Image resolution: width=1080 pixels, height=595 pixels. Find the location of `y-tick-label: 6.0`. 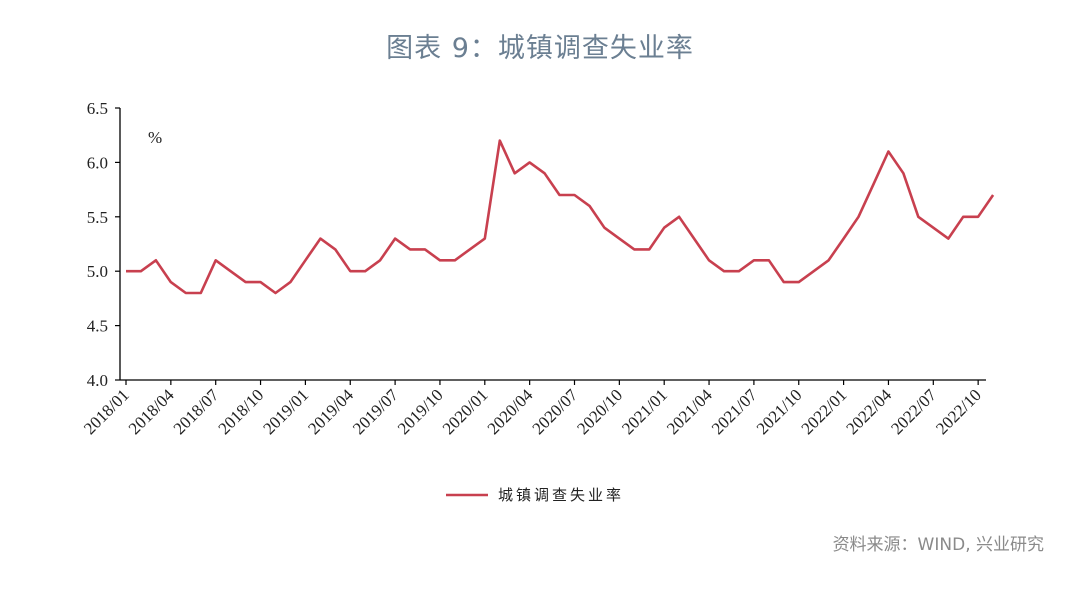

y-tick-label: 6.0 is located at coordinates (97, 162).